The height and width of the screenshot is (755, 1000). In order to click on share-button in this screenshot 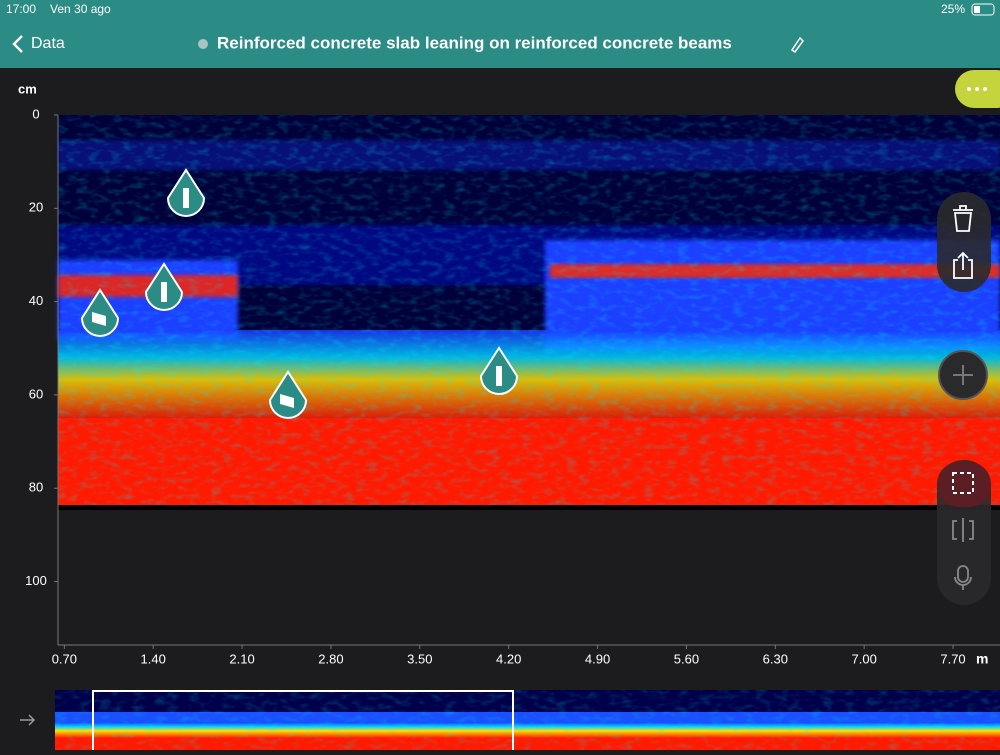, I will do `click(963, 265)`.